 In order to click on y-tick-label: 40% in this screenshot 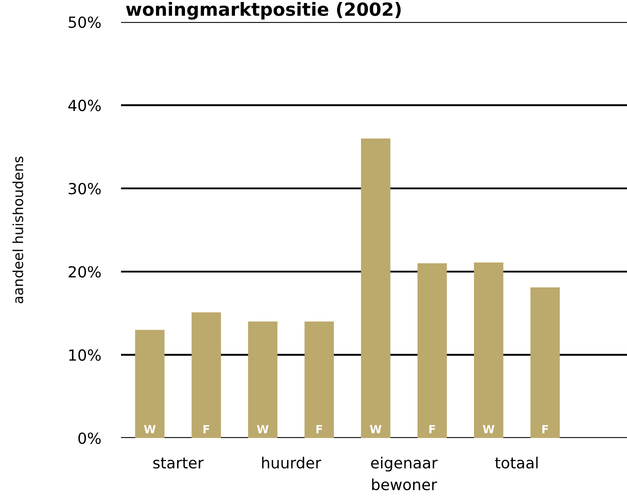, I will do `click(84, 106)`.